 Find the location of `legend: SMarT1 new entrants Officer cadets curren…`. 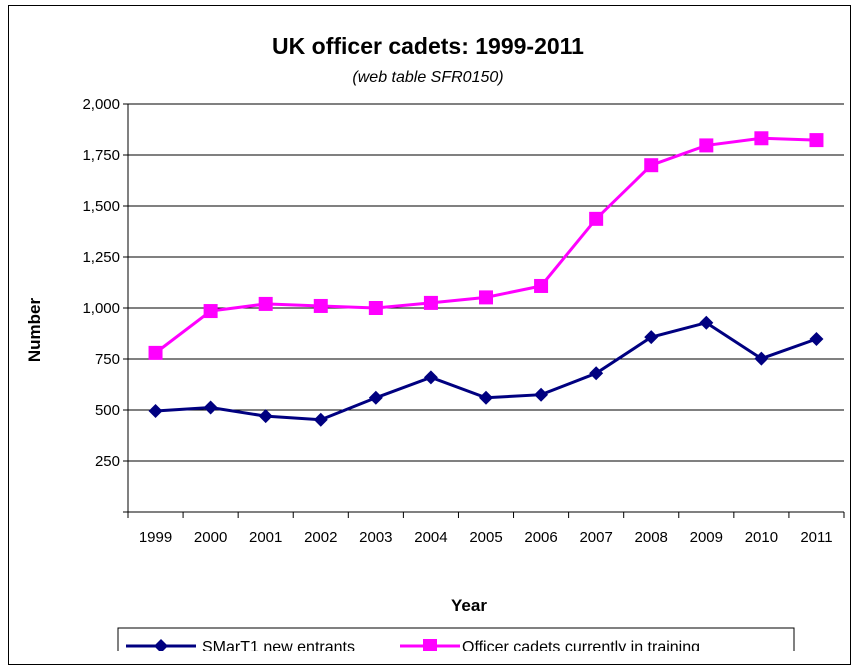

legend: SMarT1 new entrants Officer cadets curren… is located at coordinates (456, 639).